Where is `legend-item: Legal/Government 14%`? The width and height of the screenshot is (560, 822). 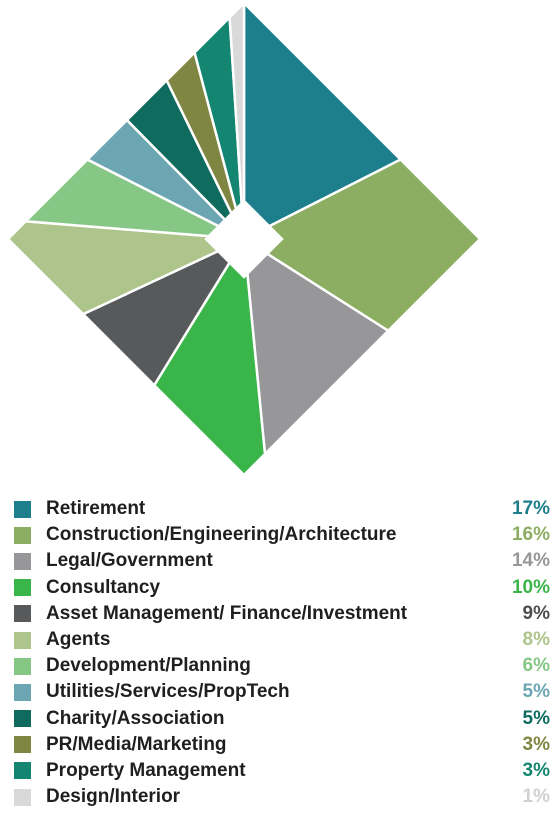
legend-item: Legal/Government 14% is located at coordinates (282, 561).